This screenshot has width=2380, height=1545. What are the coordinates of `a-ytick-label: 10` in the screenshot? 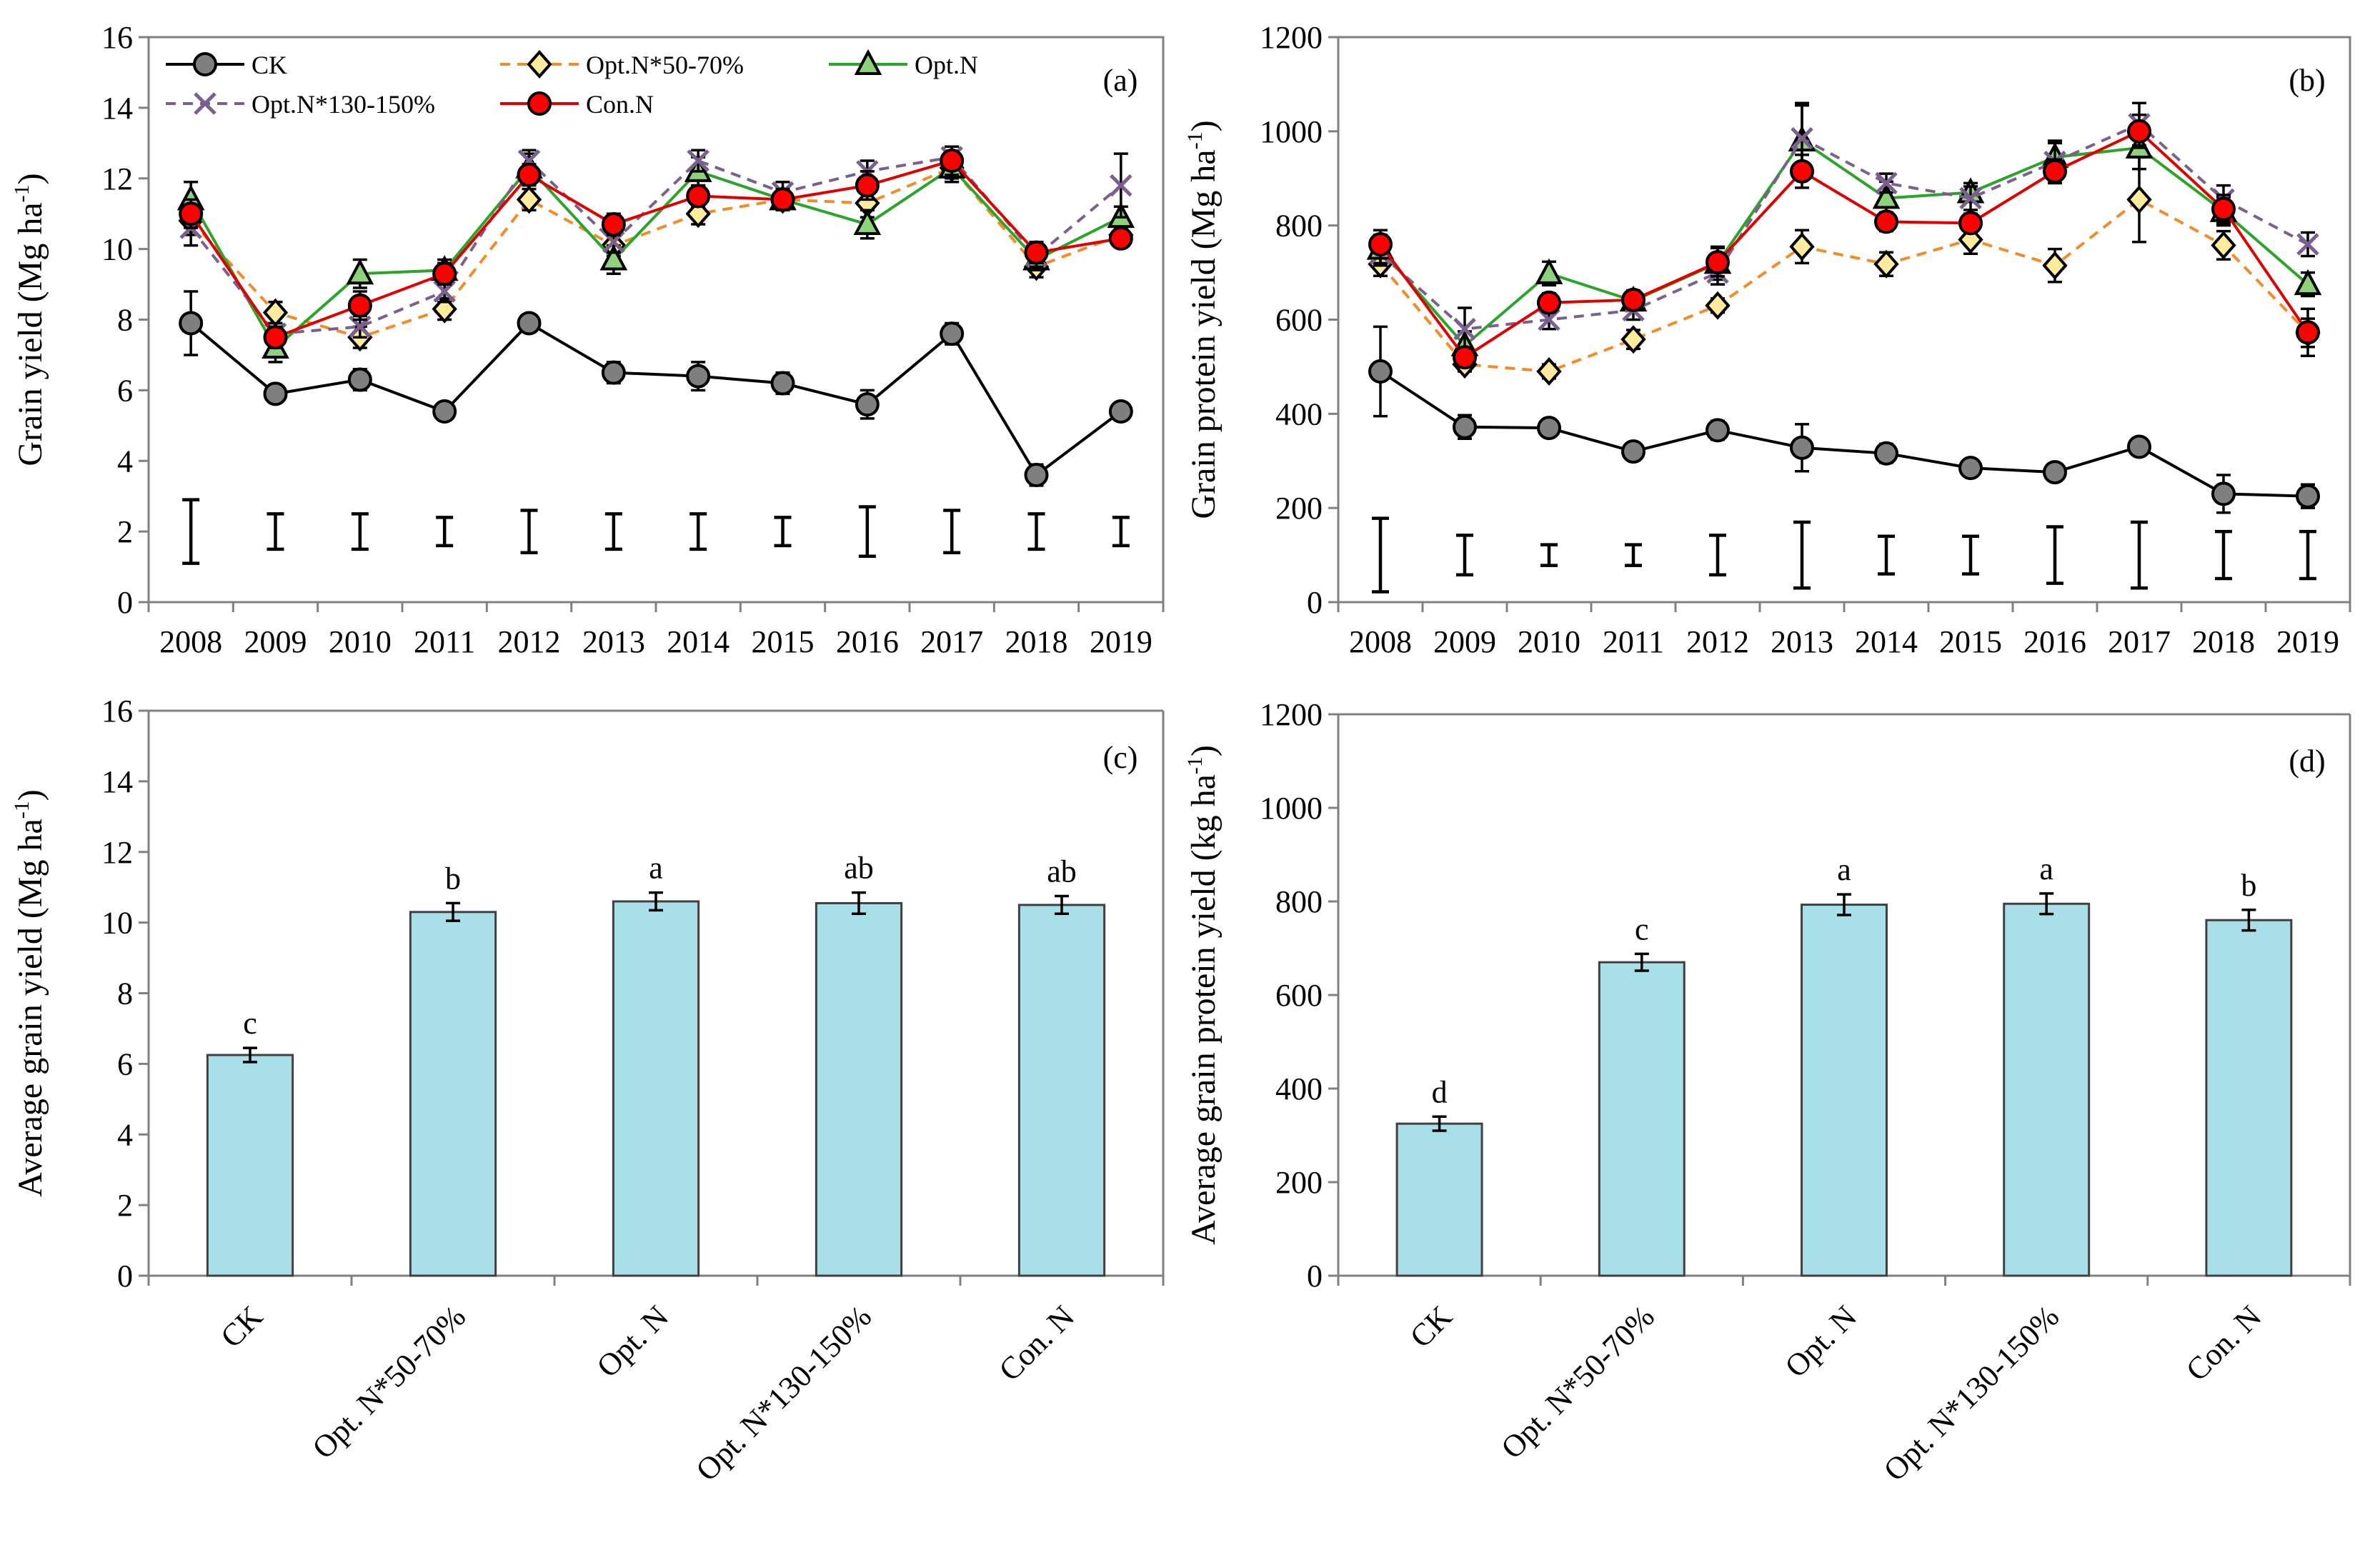 It's located at (117, 249).